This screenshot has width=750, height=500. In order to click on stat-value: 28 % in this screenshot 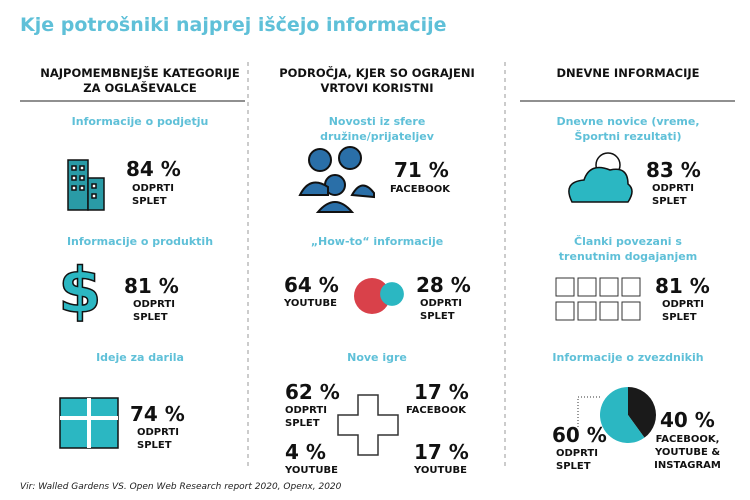, I will do `click(443, 285)`.